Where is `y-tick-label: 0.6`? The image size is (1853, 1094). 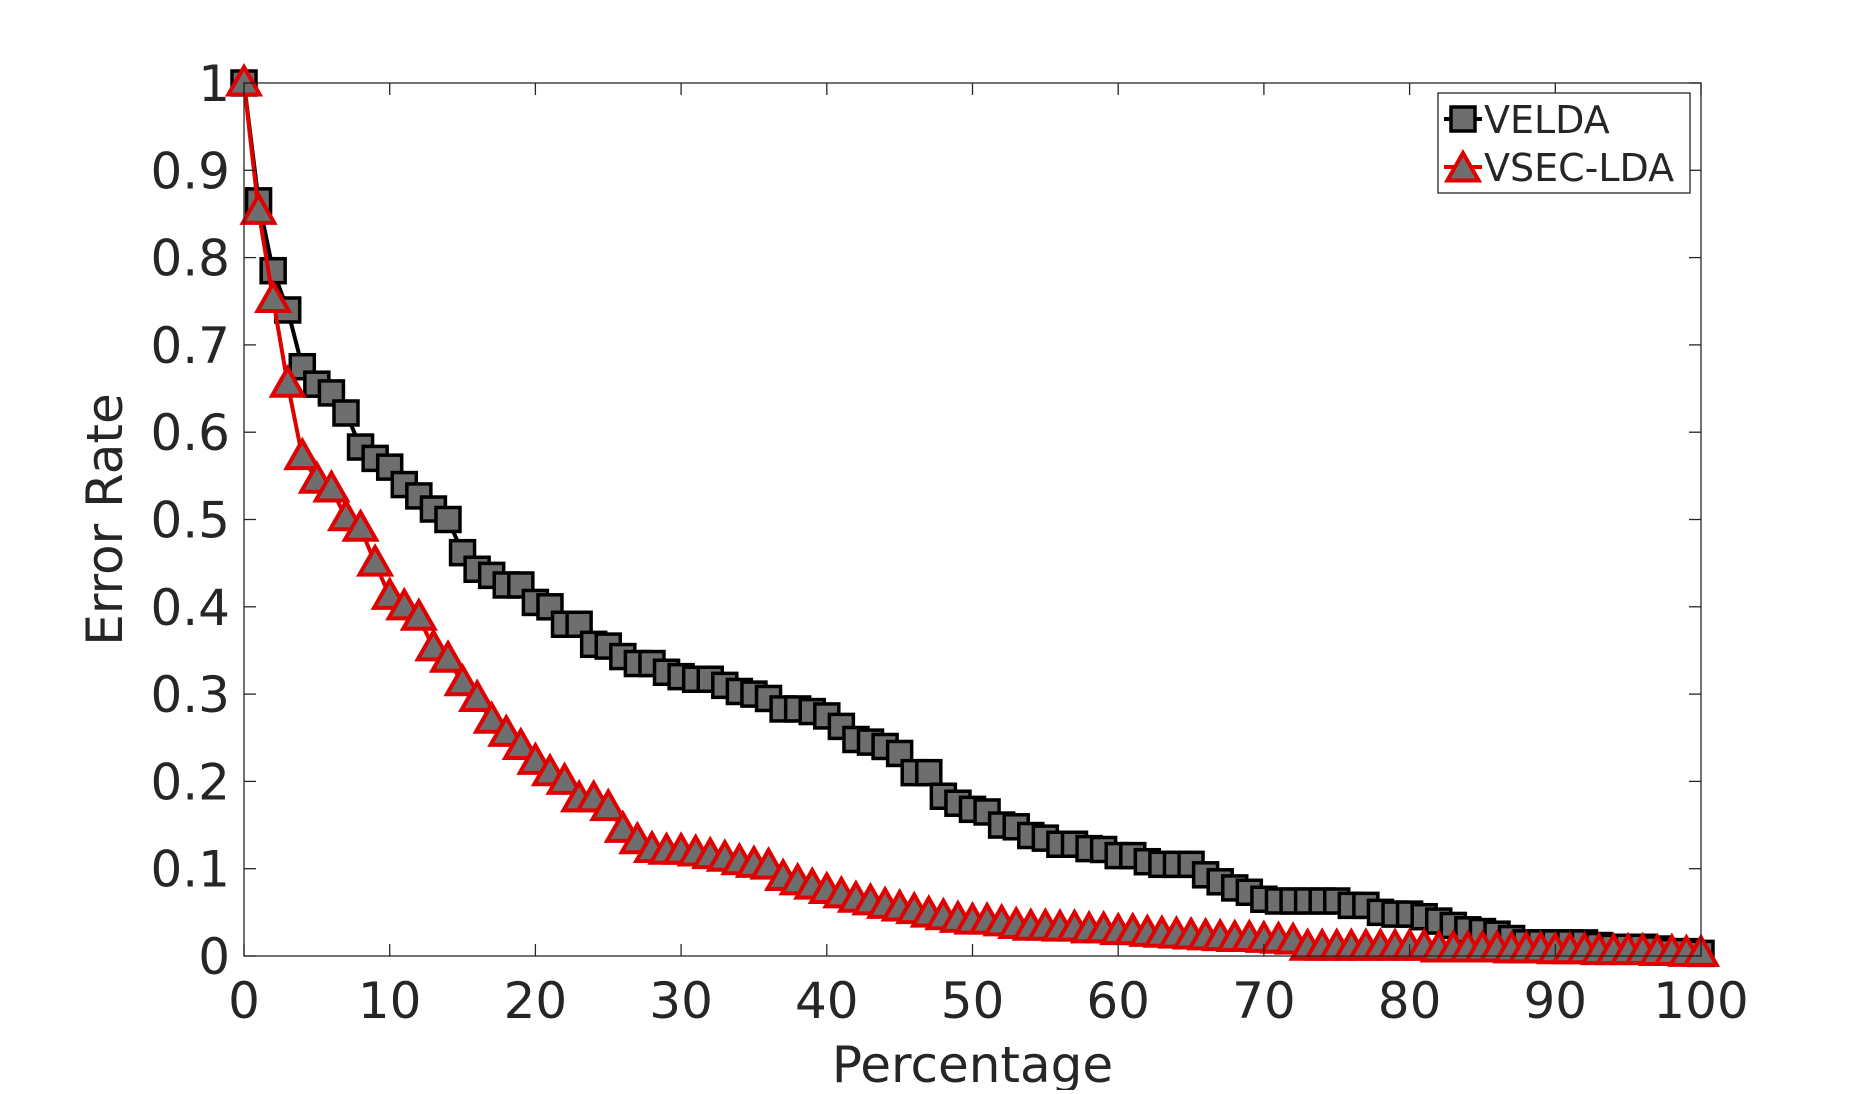
y-tick-label: 0.6 is located at coordinates (190, 433).